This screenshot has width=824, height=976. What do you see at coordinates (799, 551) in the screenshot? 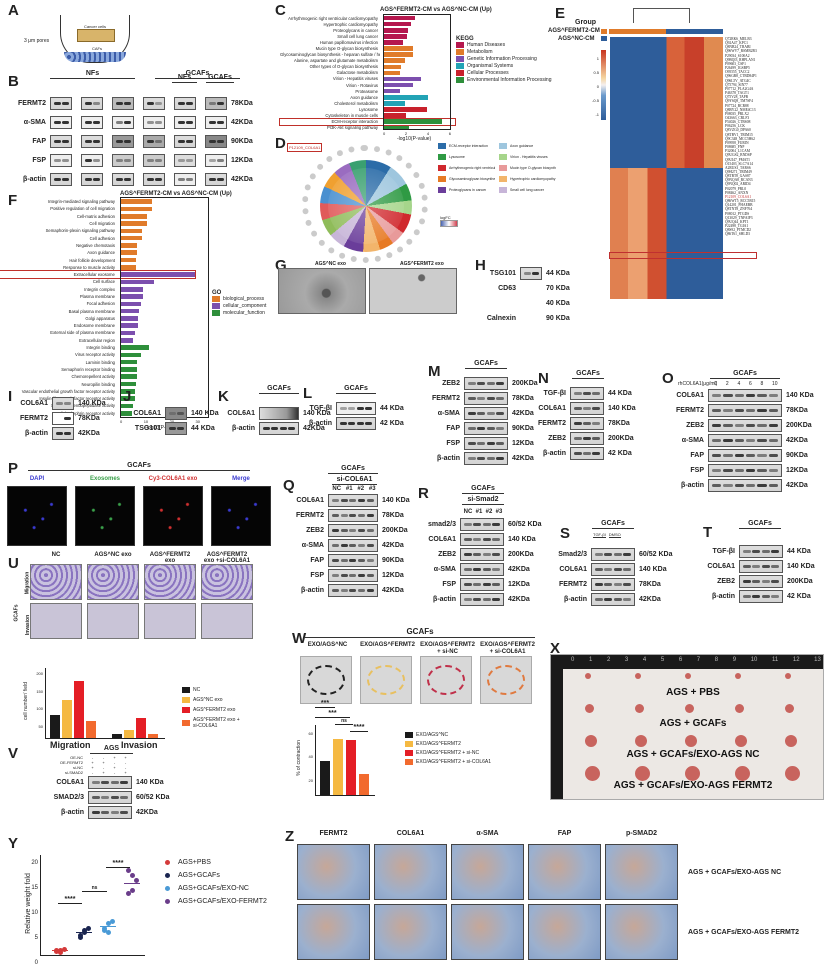
I see `kda-label: 44 KDa` at bounding box center [799, 551].